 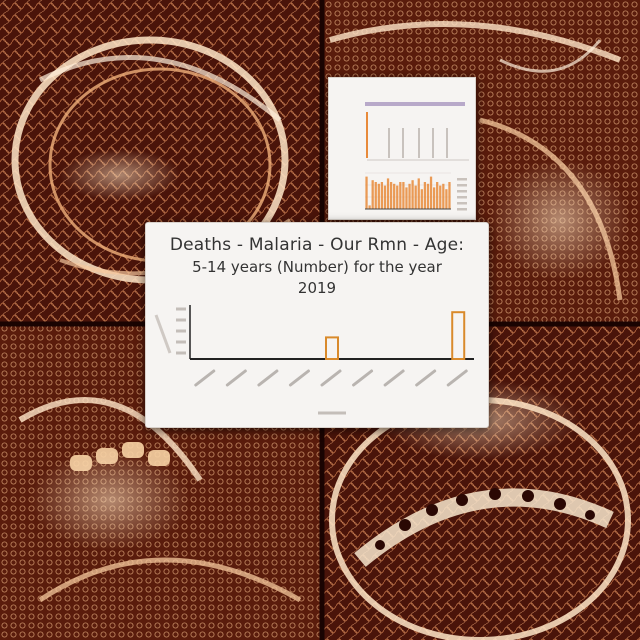 I want to click on small-chart-card, so click(x=402, y=148).